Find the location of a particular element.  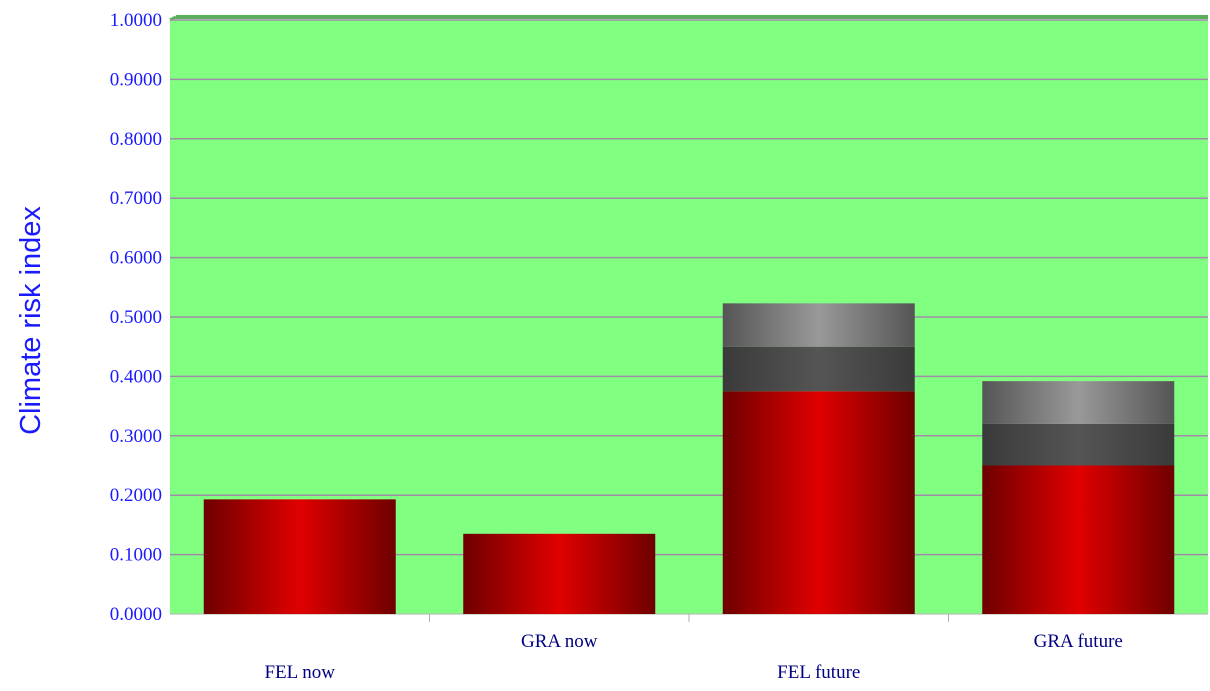

y-axis-label-text: Climate risk index is located at coordinates (30, 320).